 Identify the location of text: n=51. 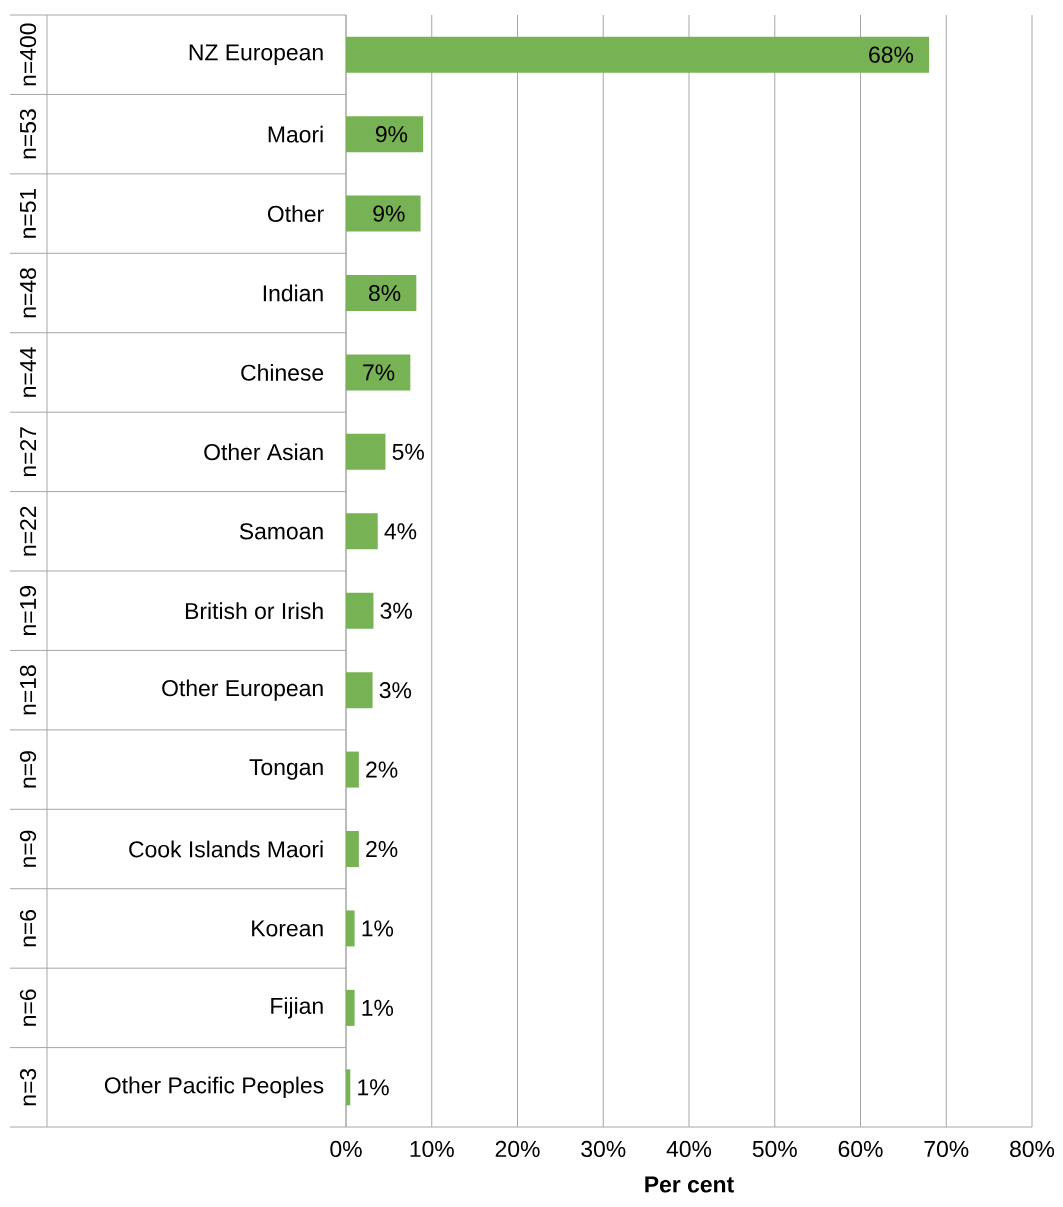
(28, 213).